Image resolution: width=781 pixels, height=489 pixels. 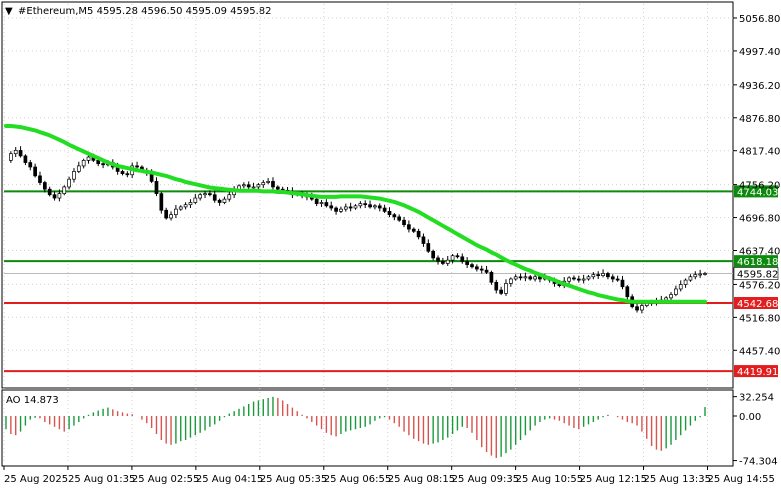 I want to click on y-tick-label: 4876.80, so click(x=759, y=119).